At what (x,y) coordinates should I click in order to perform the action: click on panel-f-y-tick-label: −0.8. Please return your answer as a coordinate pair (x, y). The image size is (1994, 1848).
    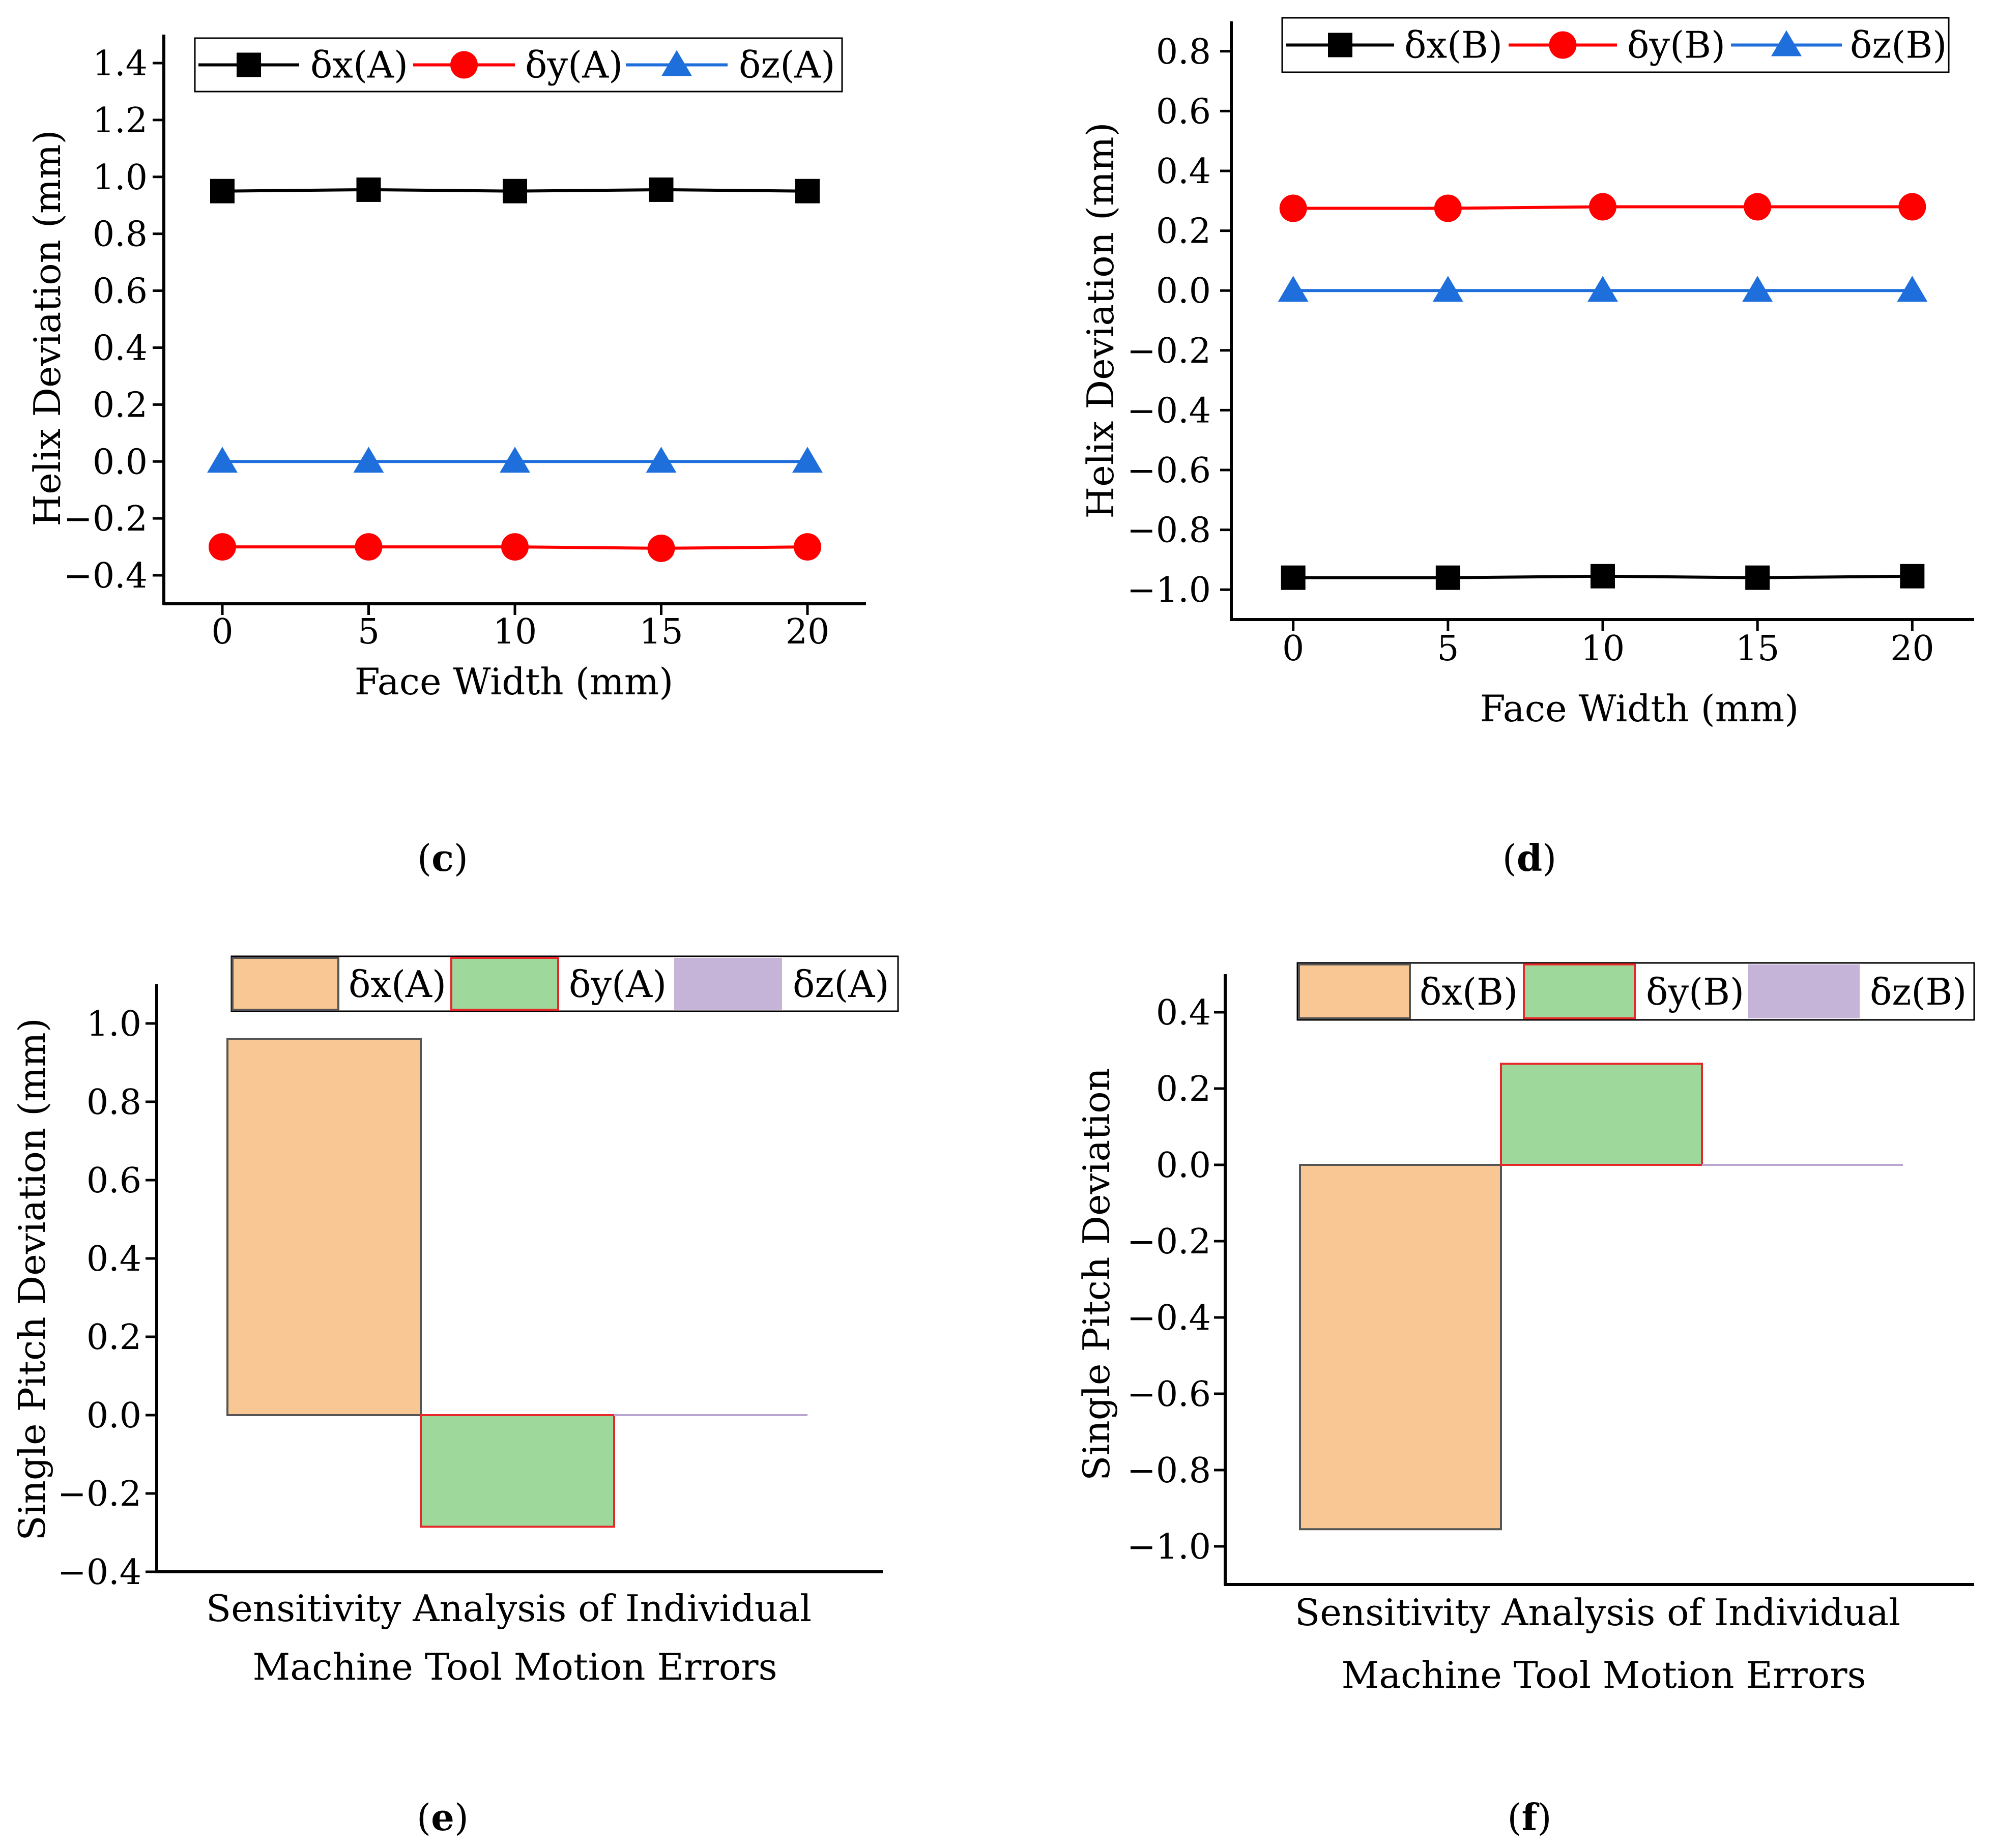
    Looking at the image, I should click on (1169, 1471).